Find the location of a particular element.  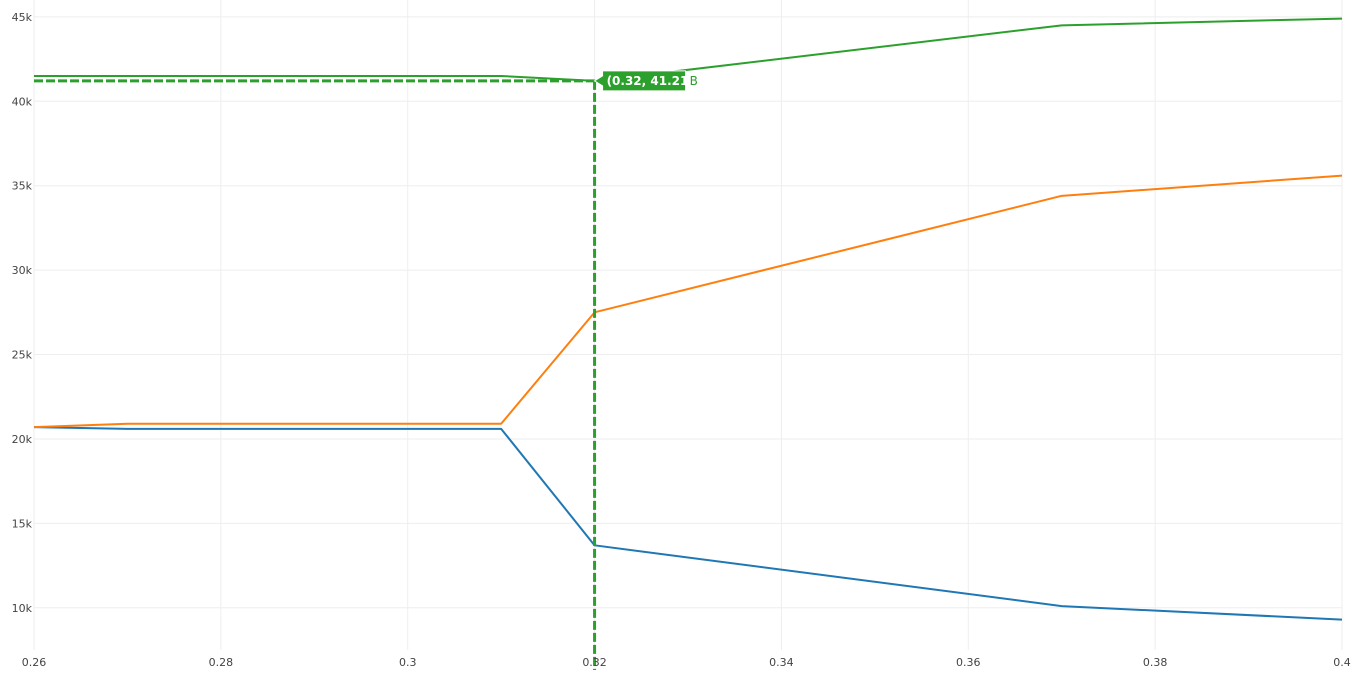

y-tick-label: 10k is located at coordinates (22, 608).